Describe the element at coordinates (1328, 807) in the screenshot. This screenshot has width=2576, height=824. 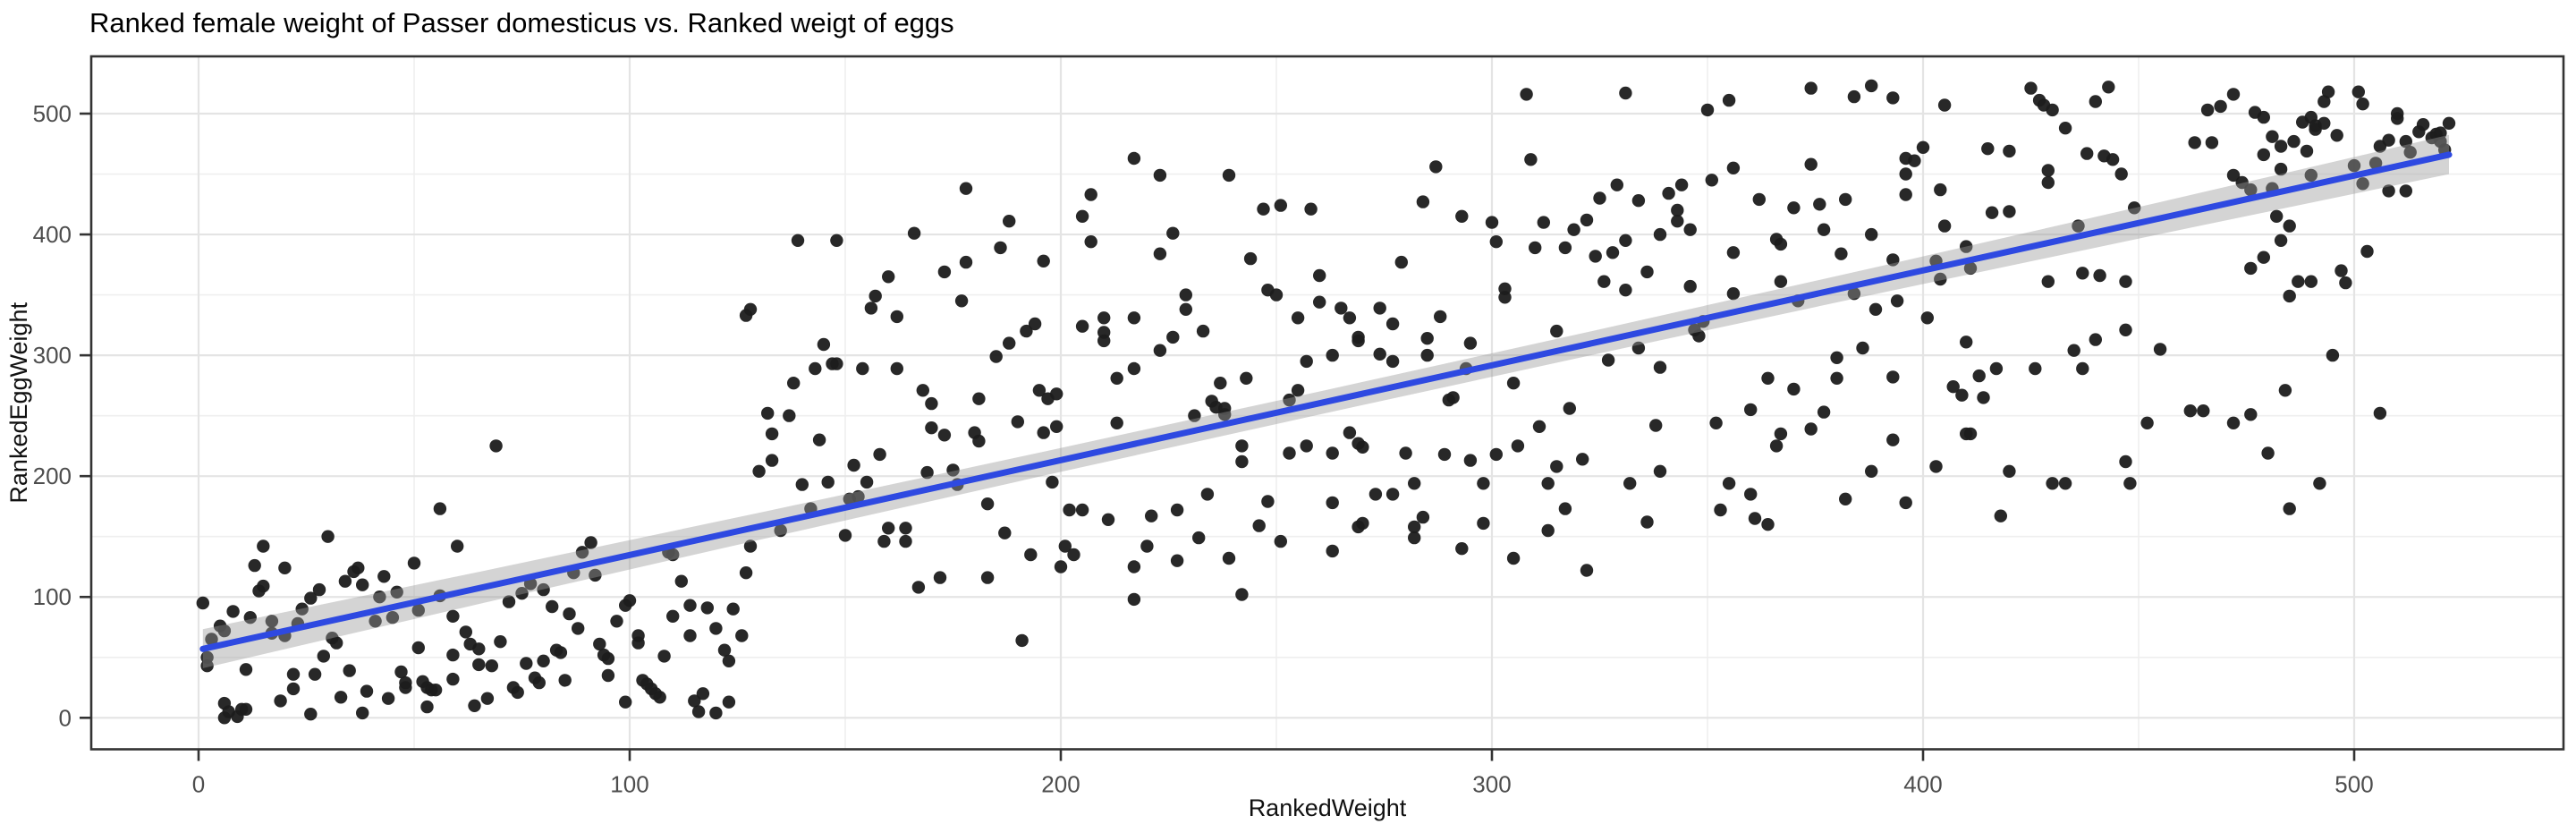
I see `x-axis-title: RankedWeight` at that location.